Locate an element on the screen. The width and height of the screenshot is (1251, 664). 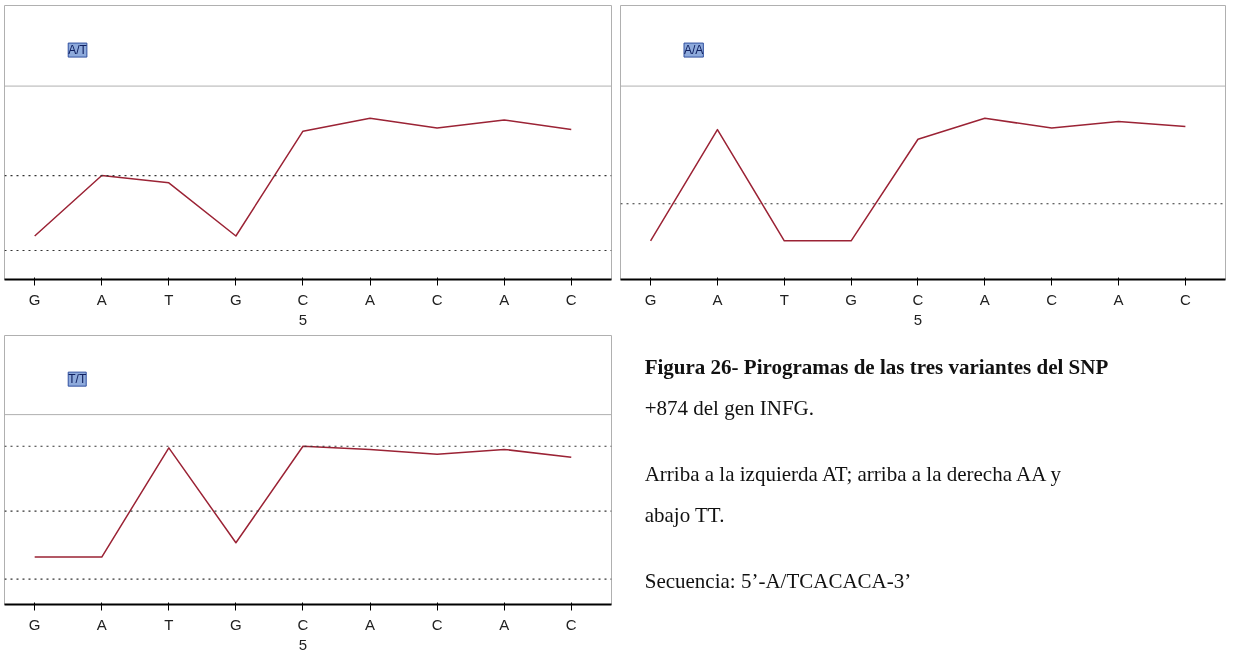
text: Figura 26- Pirogramas de las tres variantes del SNP +874 del gen INFG. is located at coordinates (876, 387).